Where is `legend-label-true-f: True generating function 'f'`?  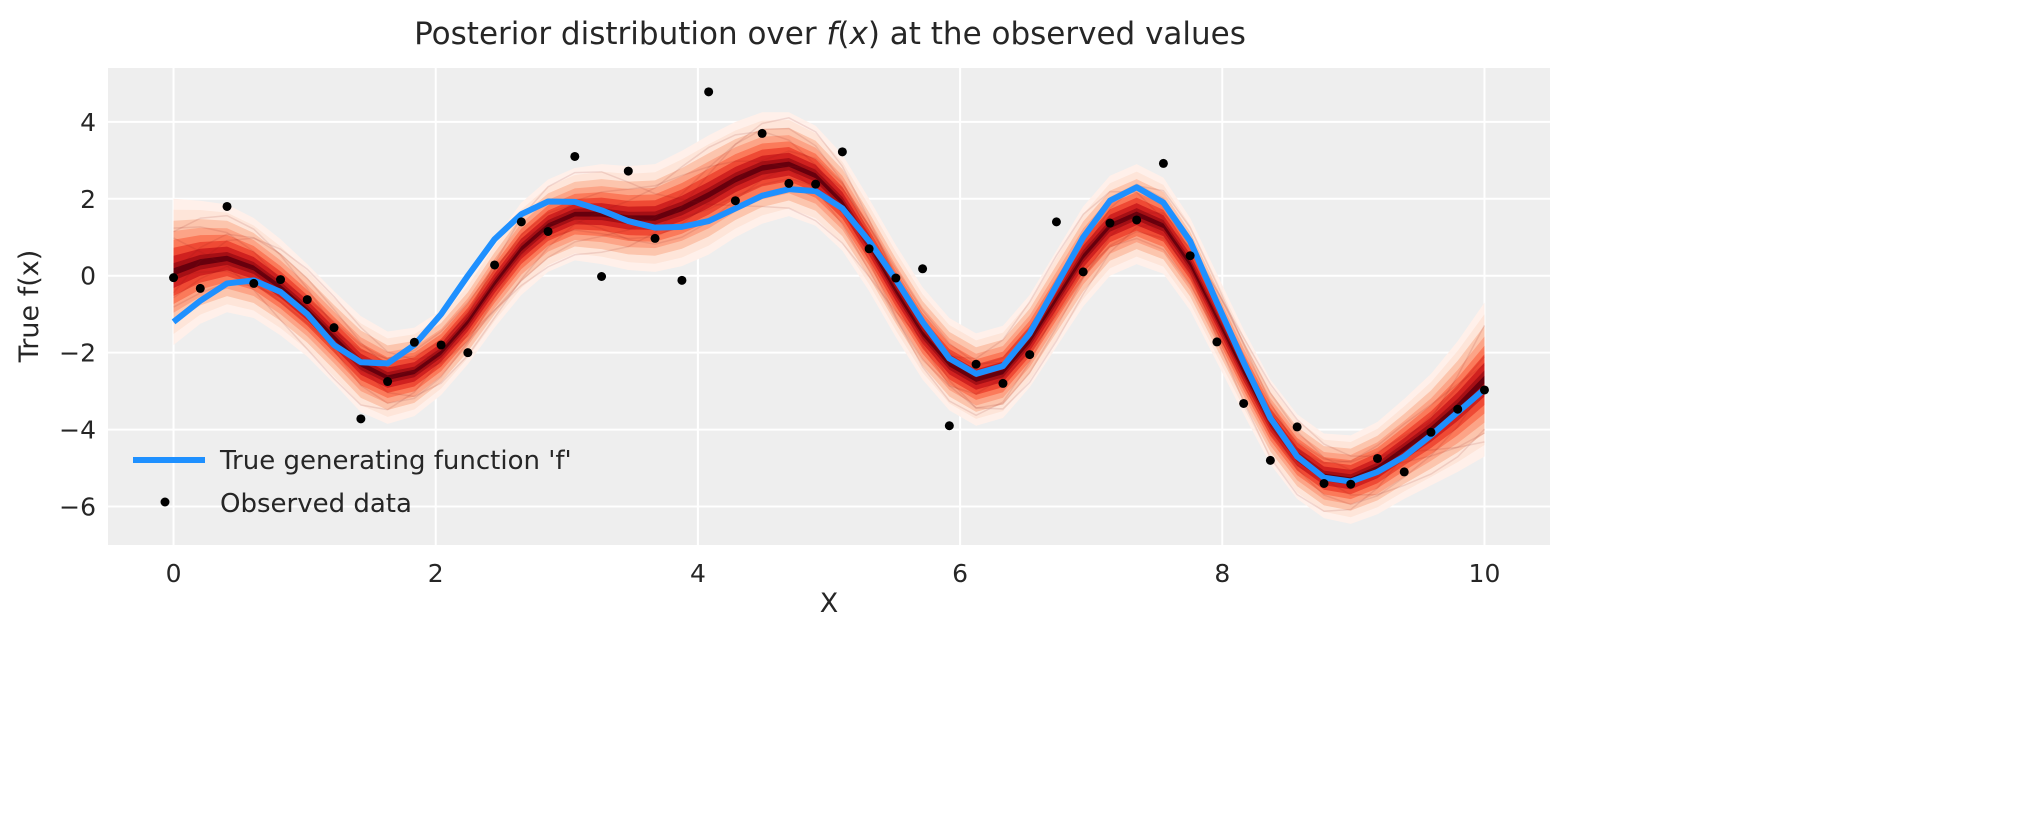 legend-label-true-f: True generating function 'f' is located at coordinates (395, 461).